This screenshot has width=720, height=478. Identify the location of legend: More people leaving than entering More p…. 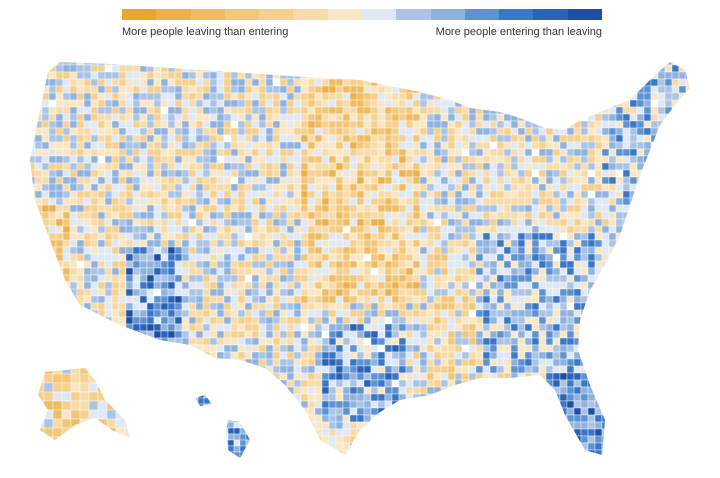
(362, 23).